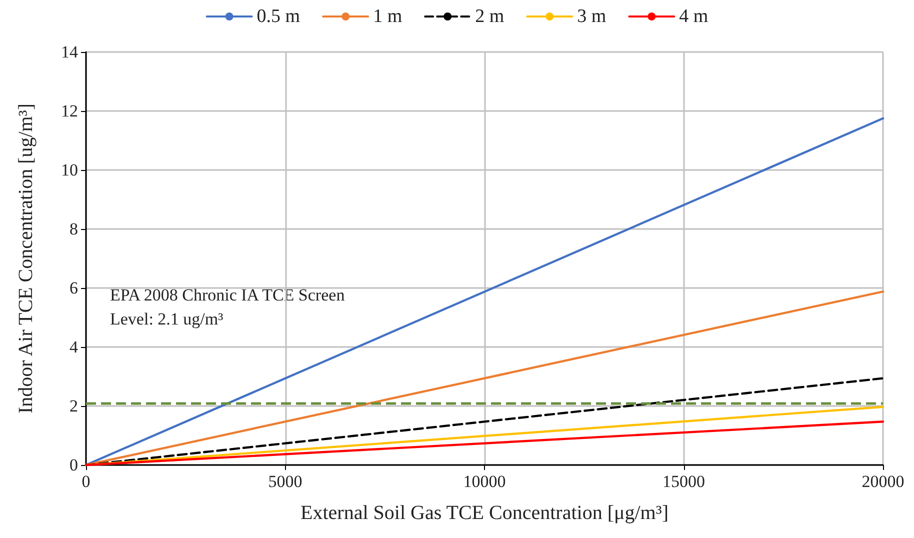  What do you see at coordinates (74, 465) in the screenshot?
I see `y-tick-label: 0` at bounding box center [74, 465].